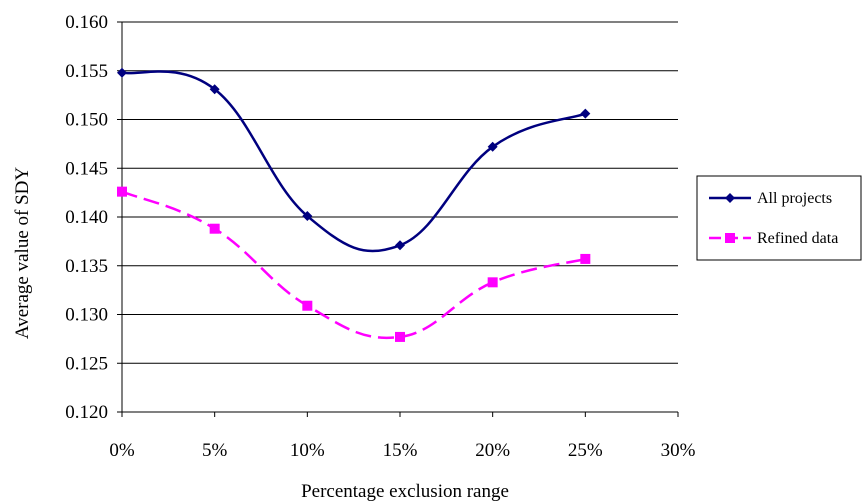  What do you see at coordinates (492, 450) in the screenshot?
I see `x-tick-label: 20%` at bounding box center [492, 450].